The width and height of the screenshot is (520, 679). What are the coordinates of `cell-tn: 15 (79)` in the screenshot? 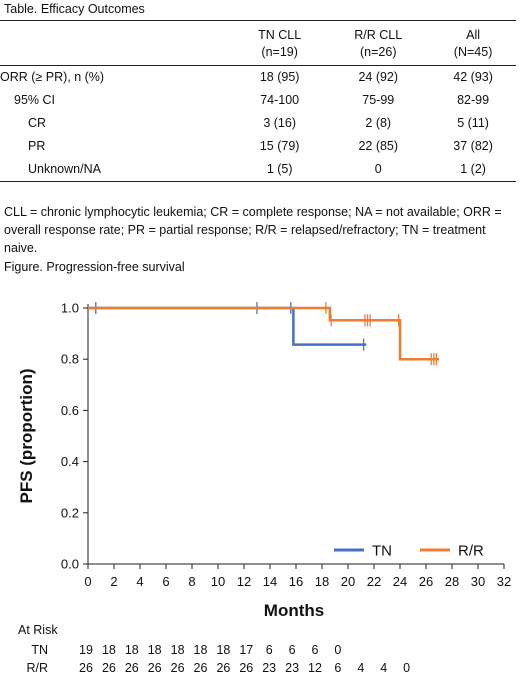 It's located at (279, 146).